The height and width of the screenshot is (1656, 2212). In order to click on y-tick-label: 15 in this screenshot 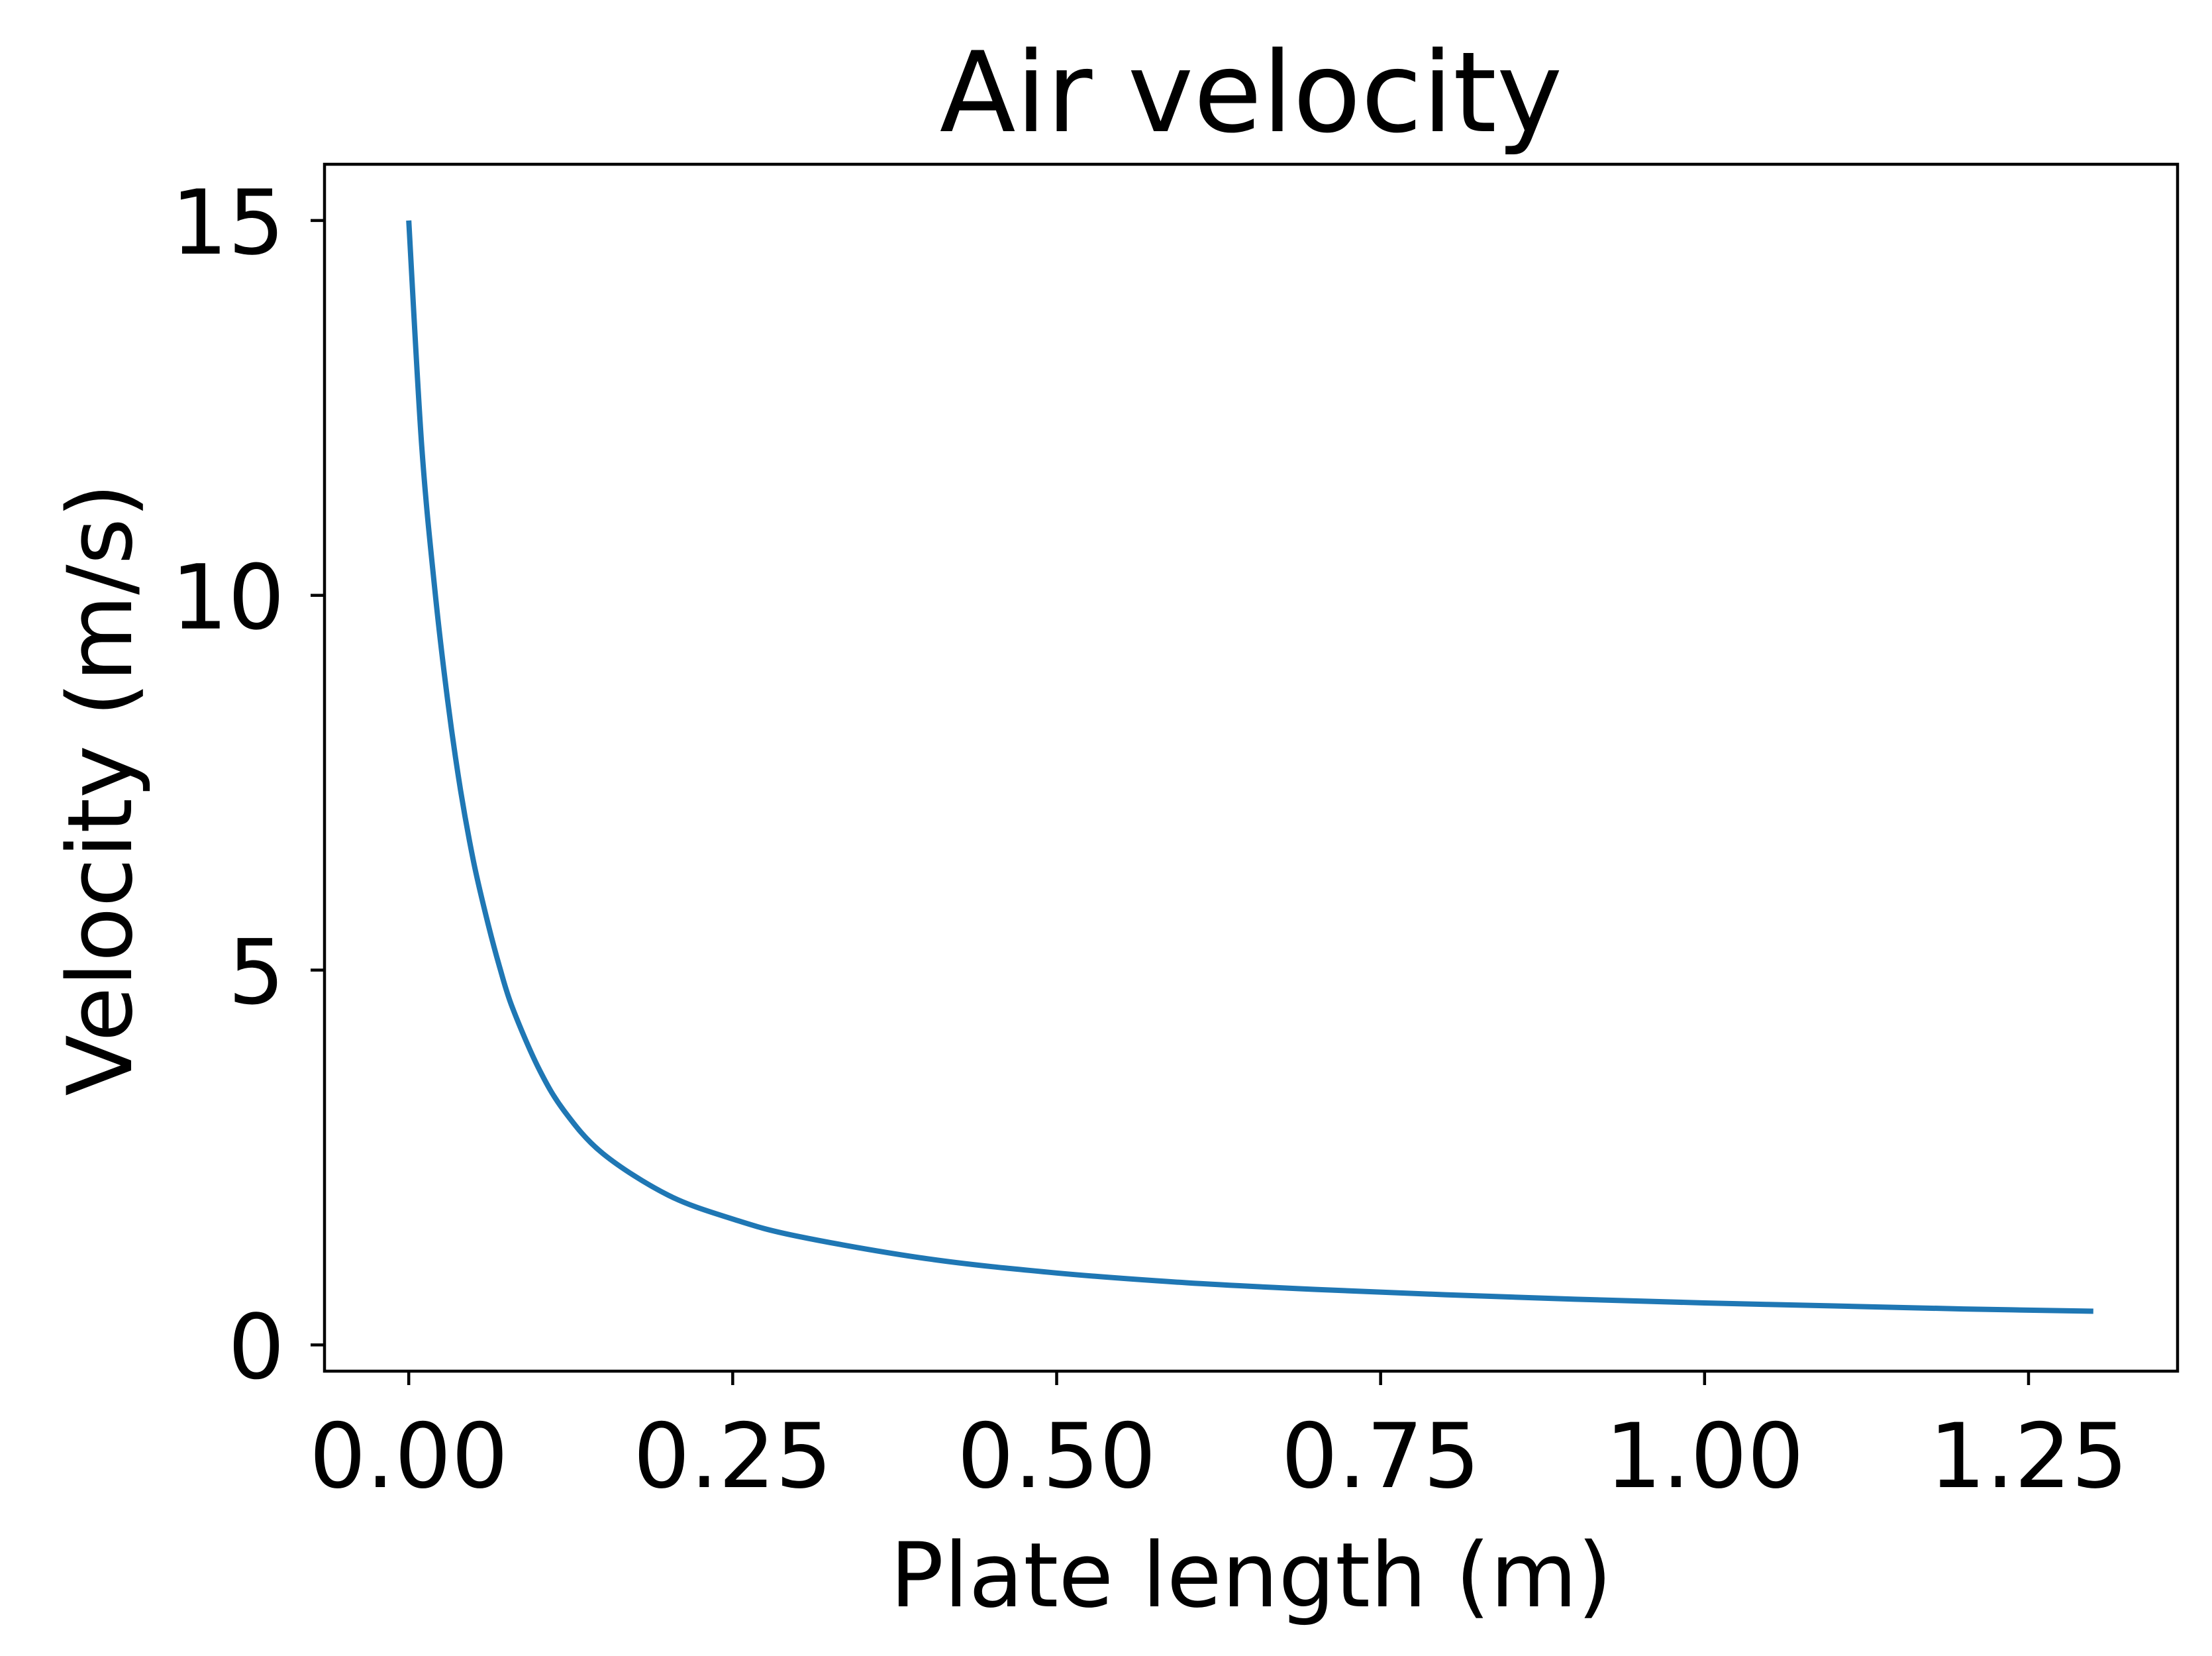, I will do `click(228, 223)`.